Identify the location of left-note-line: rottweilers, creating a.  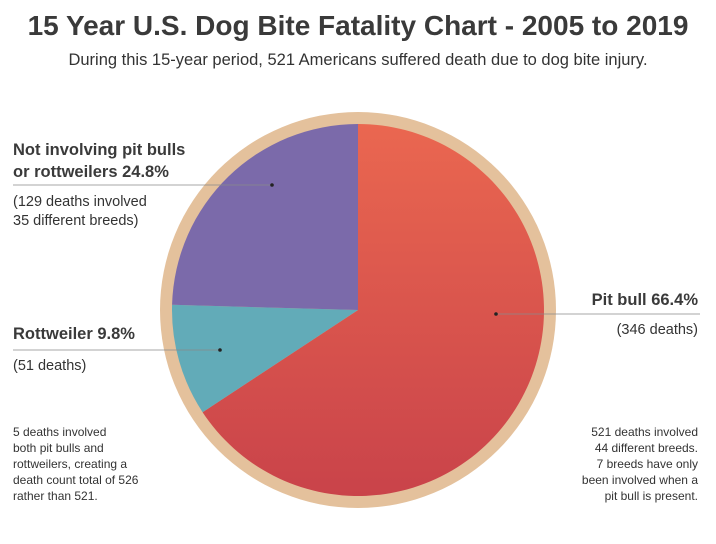
(70, 464).